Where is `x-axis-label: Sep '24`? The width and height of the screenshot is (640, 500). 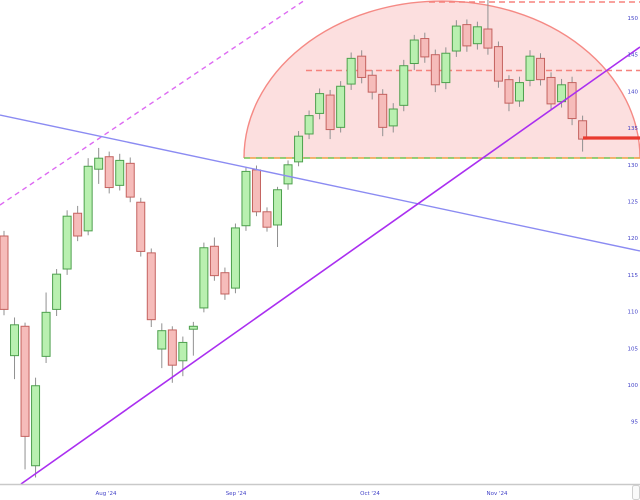
x-axis-label: Sep '24 is located at coordinates (236, 494).